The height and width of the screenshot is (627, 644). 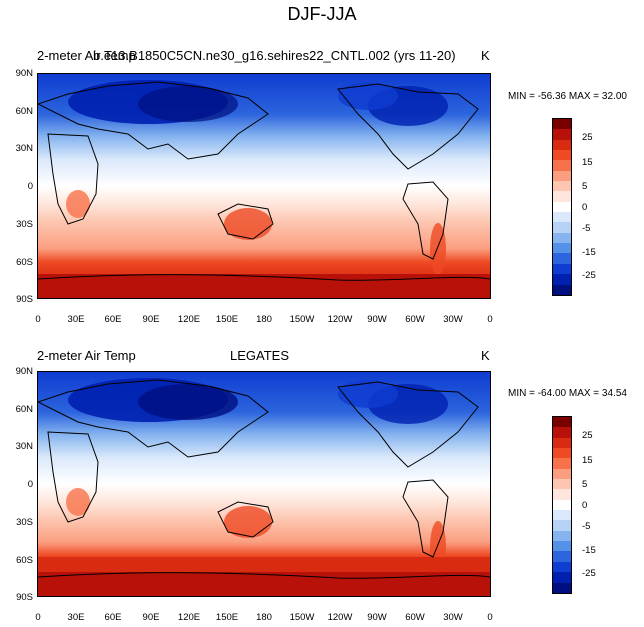 What do you see at coordinates (567, 393) in the screenshot?
I see `min-max-stats: MIN = -64.00 MAX = 34.54` at bounding box center [567, 393].